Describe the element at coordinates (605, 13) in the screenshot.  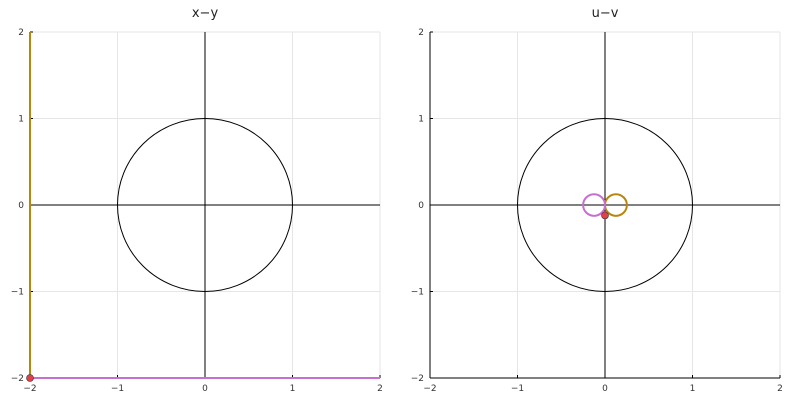
I see `chart-title: u−v` at that location.